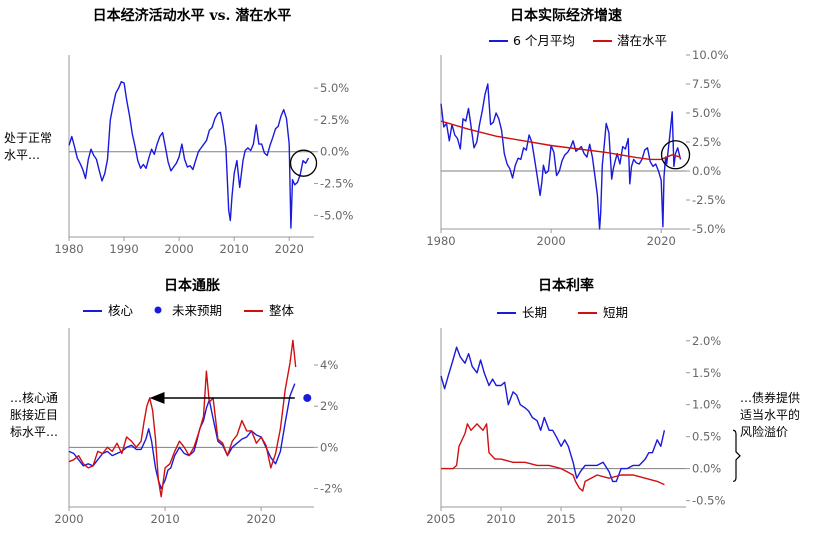  Describe the element at coordinates (192, 15) in the screenshot. I see `panel1-title: 日本经济活动水平 vs. 潜在水平` at that location.